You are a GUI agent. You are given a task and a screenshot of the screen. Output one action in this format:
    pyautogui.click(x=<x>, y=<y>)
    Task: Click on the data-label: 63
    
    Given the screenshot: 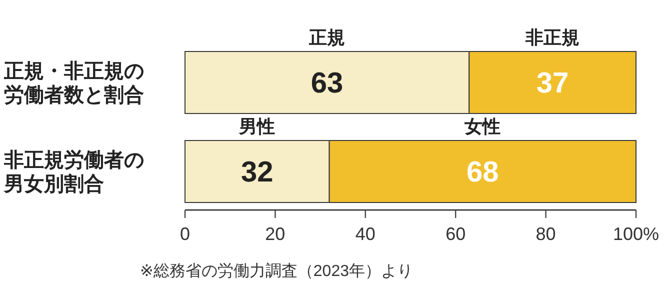 What is the action you would take?
    pyautogui.click(x=327, y=84)
    